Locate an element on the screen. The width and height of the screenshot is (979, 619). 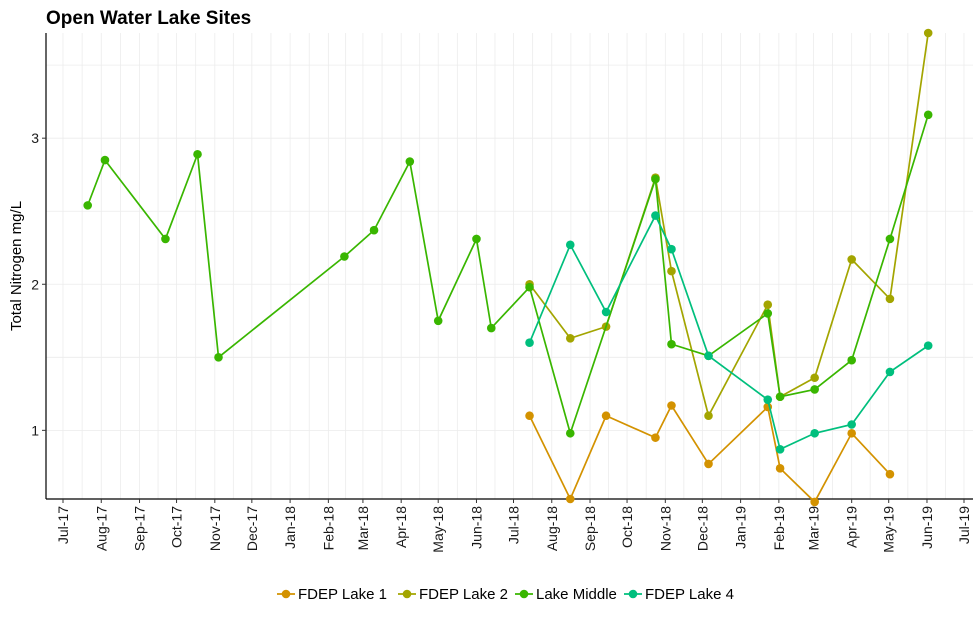
x-tick-label: Oct-17 is located at coordinates (177, 527).